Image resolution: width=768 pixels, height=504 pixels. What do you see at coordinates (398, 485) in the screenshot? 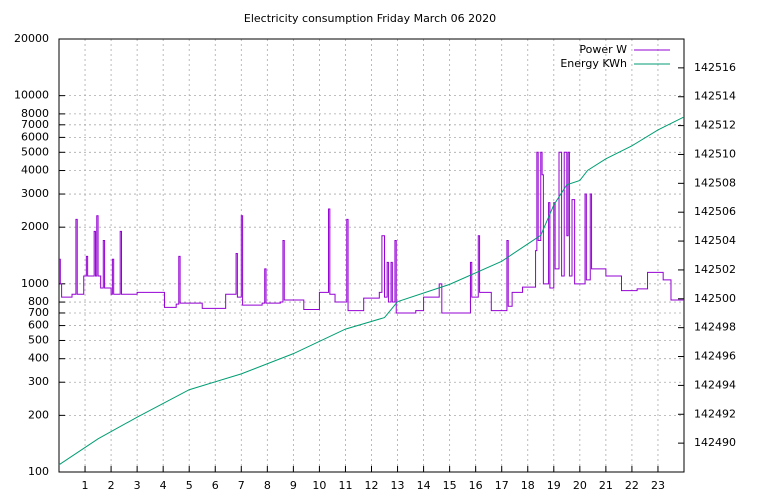
I see `x-tick-label: 13` at bounding box center [398, 485].